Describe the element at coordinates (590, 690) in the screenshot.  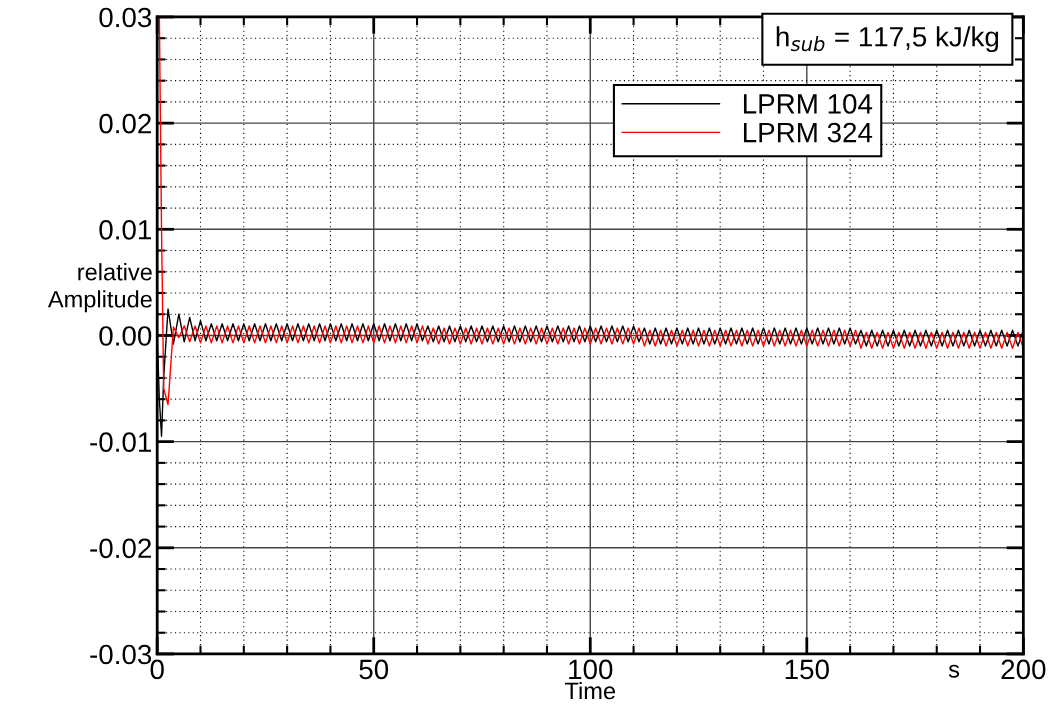
I see `x-axis-title: Time` at that location.